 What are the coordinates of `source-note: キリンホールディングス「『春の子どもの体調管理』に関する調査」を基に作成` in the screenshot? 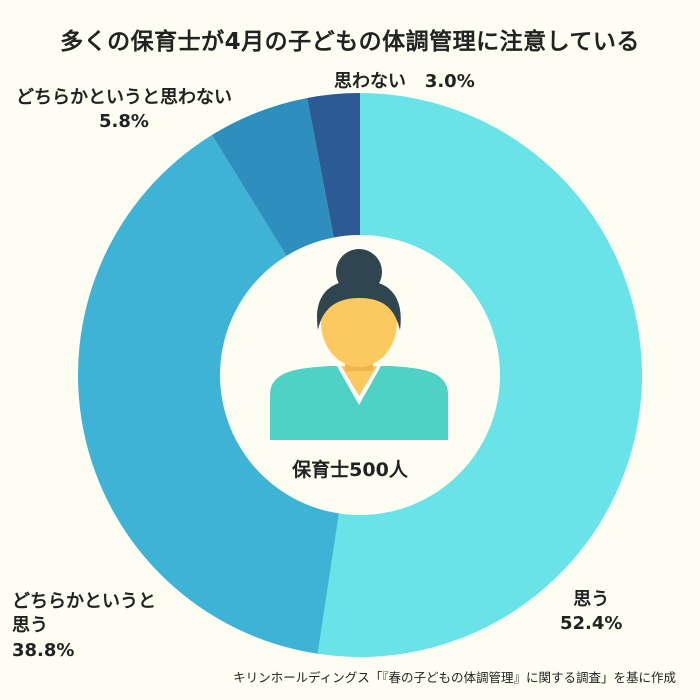 It's located at (454, 677).